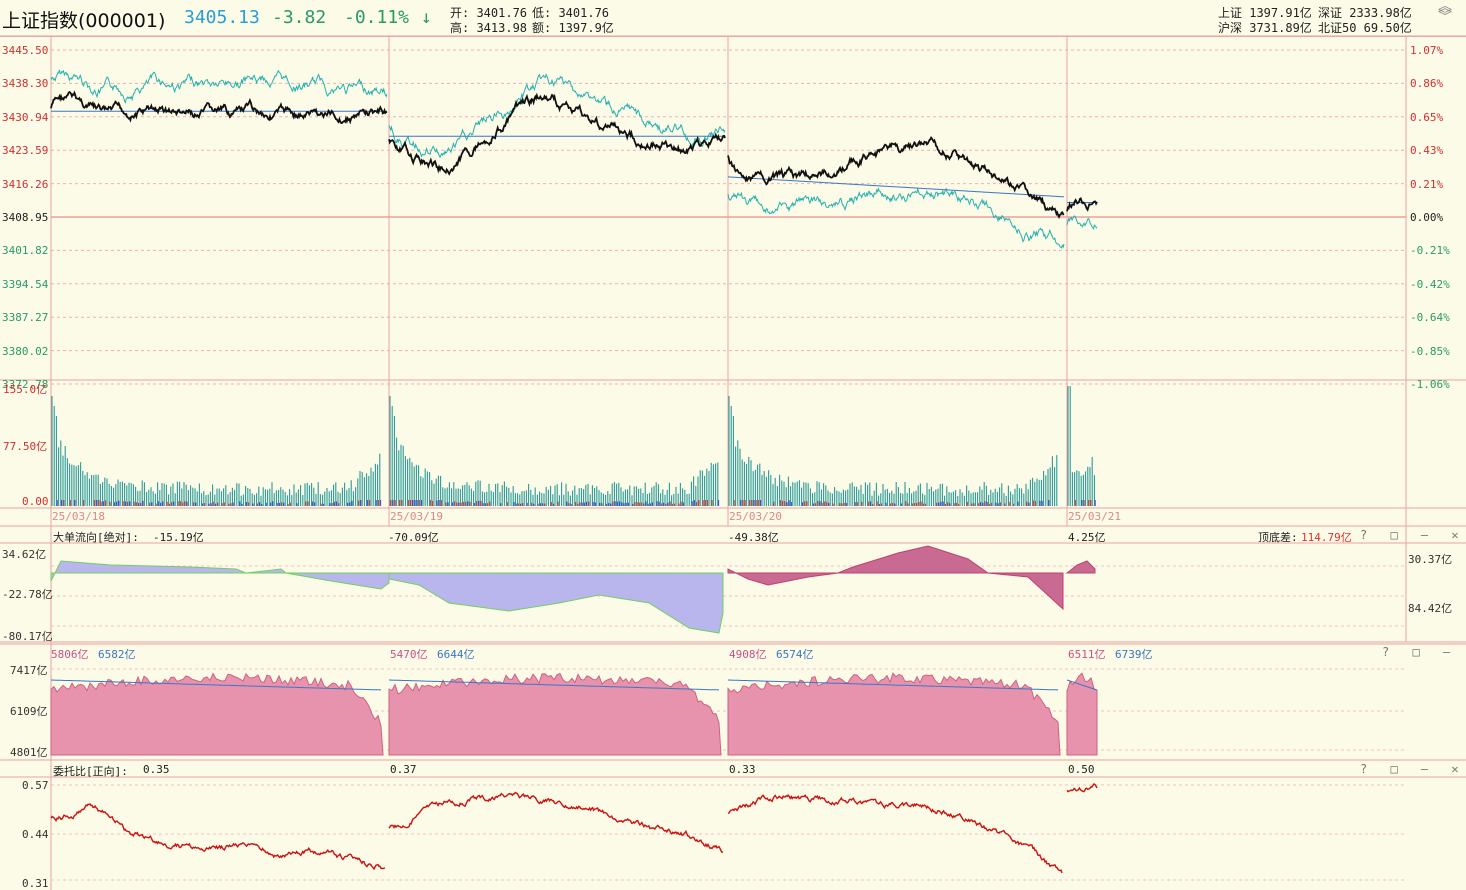  What do you see at coordinates (222, 17) in the screenshot?
I see `last-price: 3405.13` at bounding box center [222, 17].